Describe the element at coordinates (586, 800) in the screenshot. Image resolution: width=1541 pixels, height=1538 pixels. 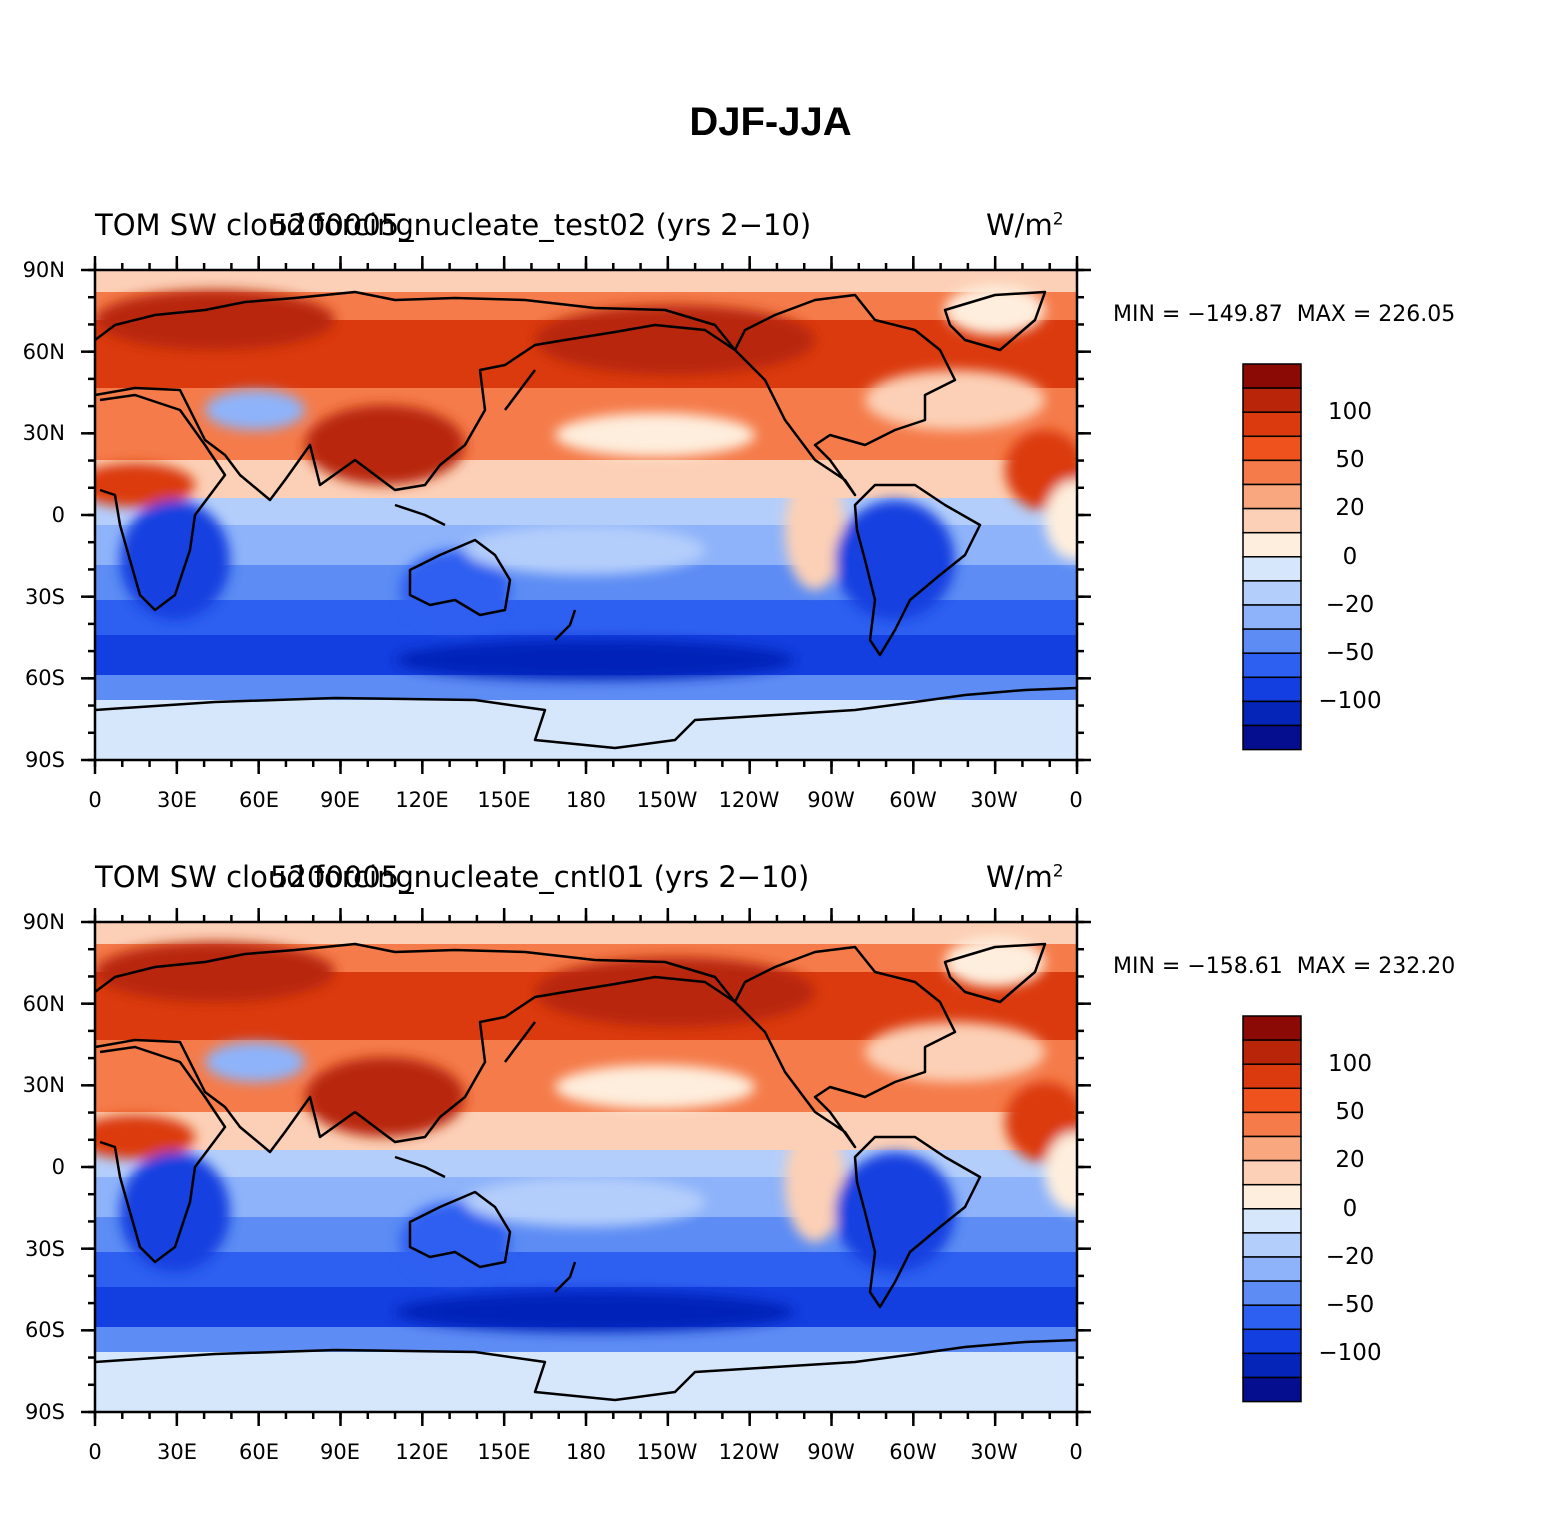
I see `p1-xlabel-180: 180` at that location.